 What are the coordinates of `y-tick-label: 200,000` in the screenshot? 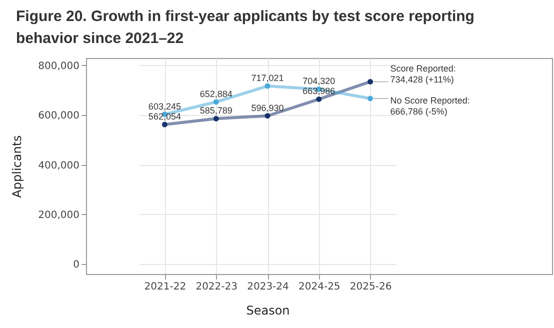 It's located at (59, 215).